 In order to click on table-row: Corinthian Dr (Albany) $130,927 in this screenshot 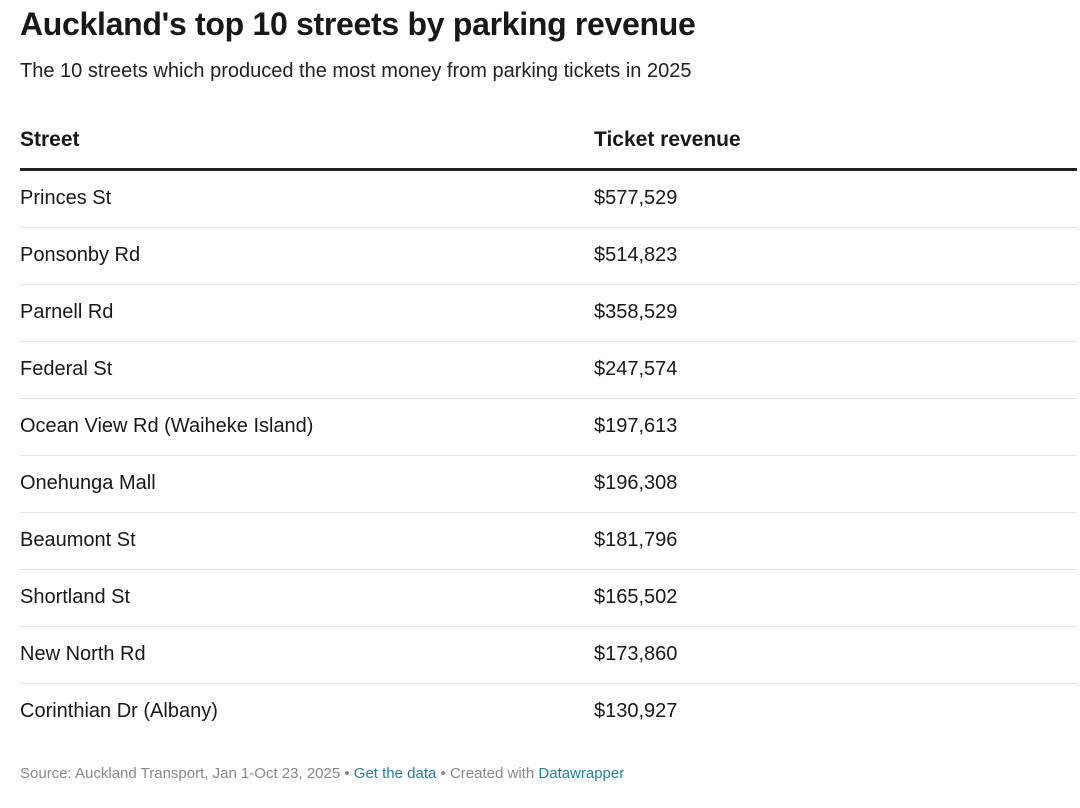, I will do `click(548, 712)`.